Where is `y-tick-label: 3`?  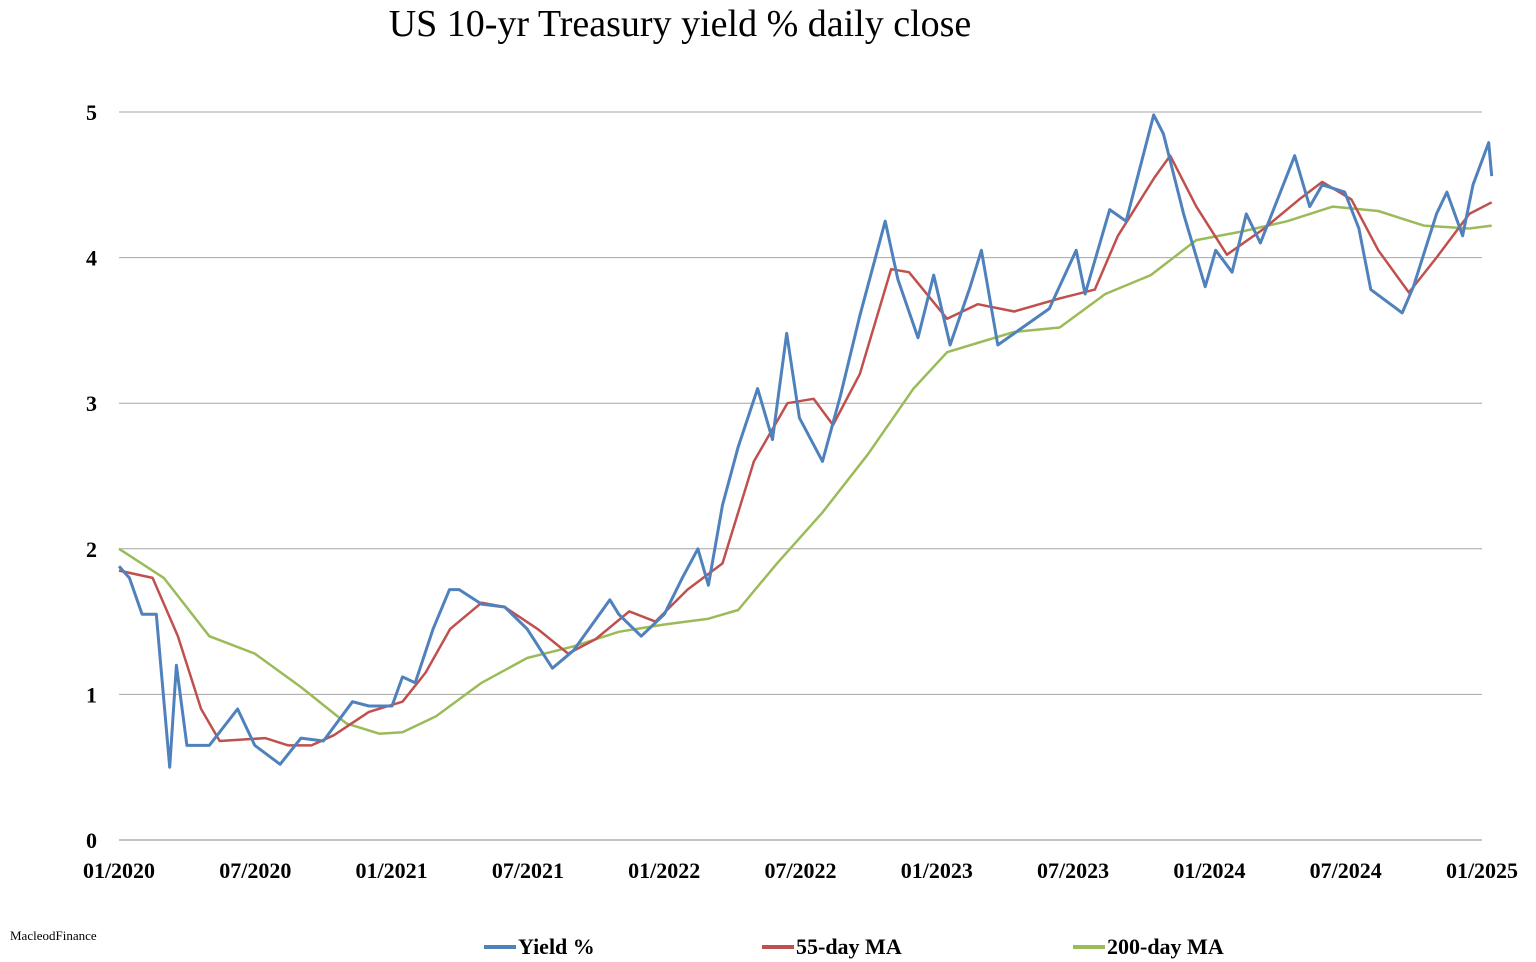 y-tick-label: 3 is located at coordinates (91, 403).